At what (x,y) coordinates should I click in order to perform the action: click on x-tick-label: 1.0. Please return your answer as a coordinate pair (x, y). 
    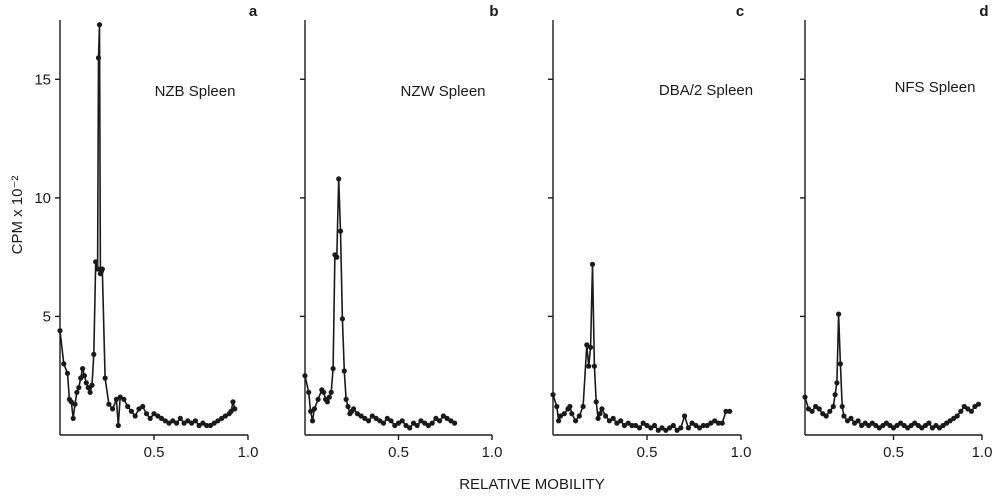
    Looking at the image, I should click on (982, 452).